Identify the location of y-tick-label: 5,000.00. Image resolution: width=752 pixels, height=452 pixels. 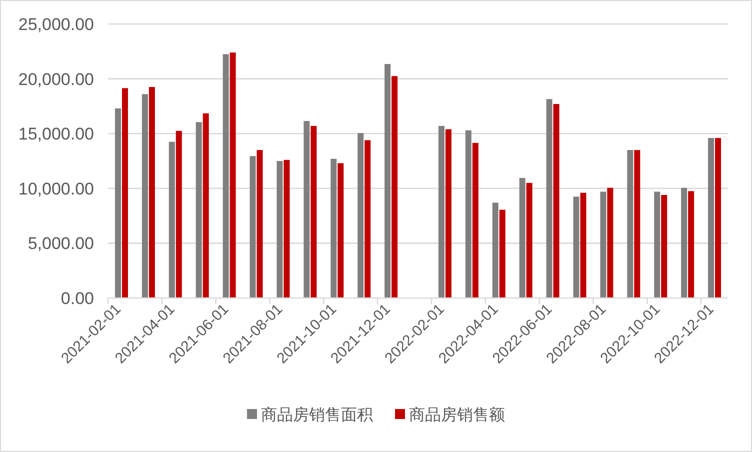
(61, 244).